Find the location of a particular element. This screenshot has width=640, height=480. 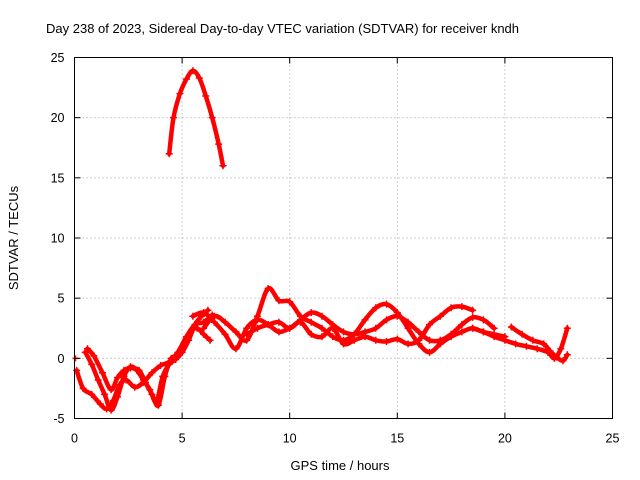

x-axis-label: GPS time / hours is located at coordinates (340, 465).